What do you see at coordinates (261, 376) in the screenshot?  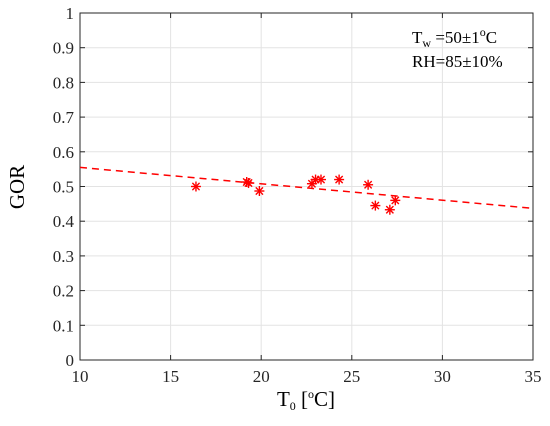 I see `x-tick-label: 20` at bounding box center [261, 376].